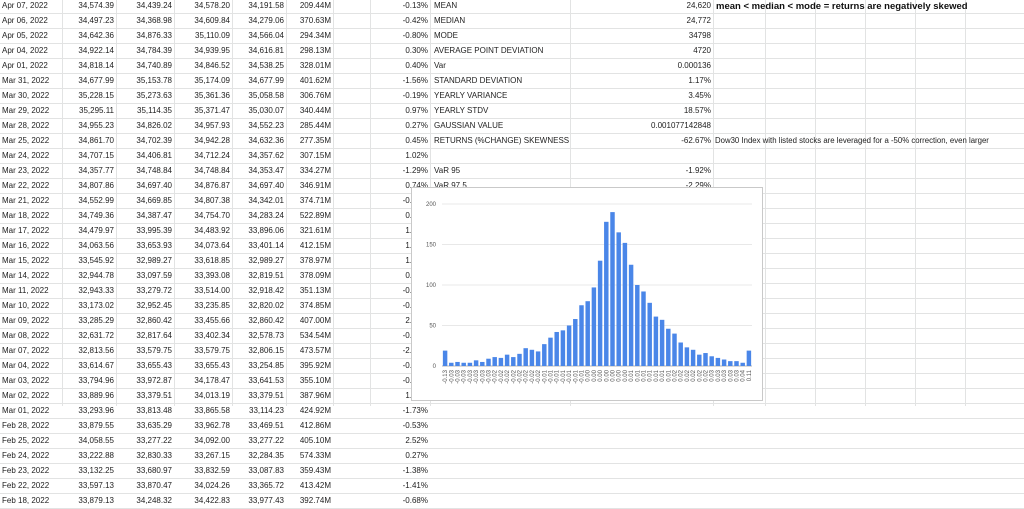 The width and height of the screenshot is (1024, 509). I want to click on stat-value: -1.92%, so click(698, 170).